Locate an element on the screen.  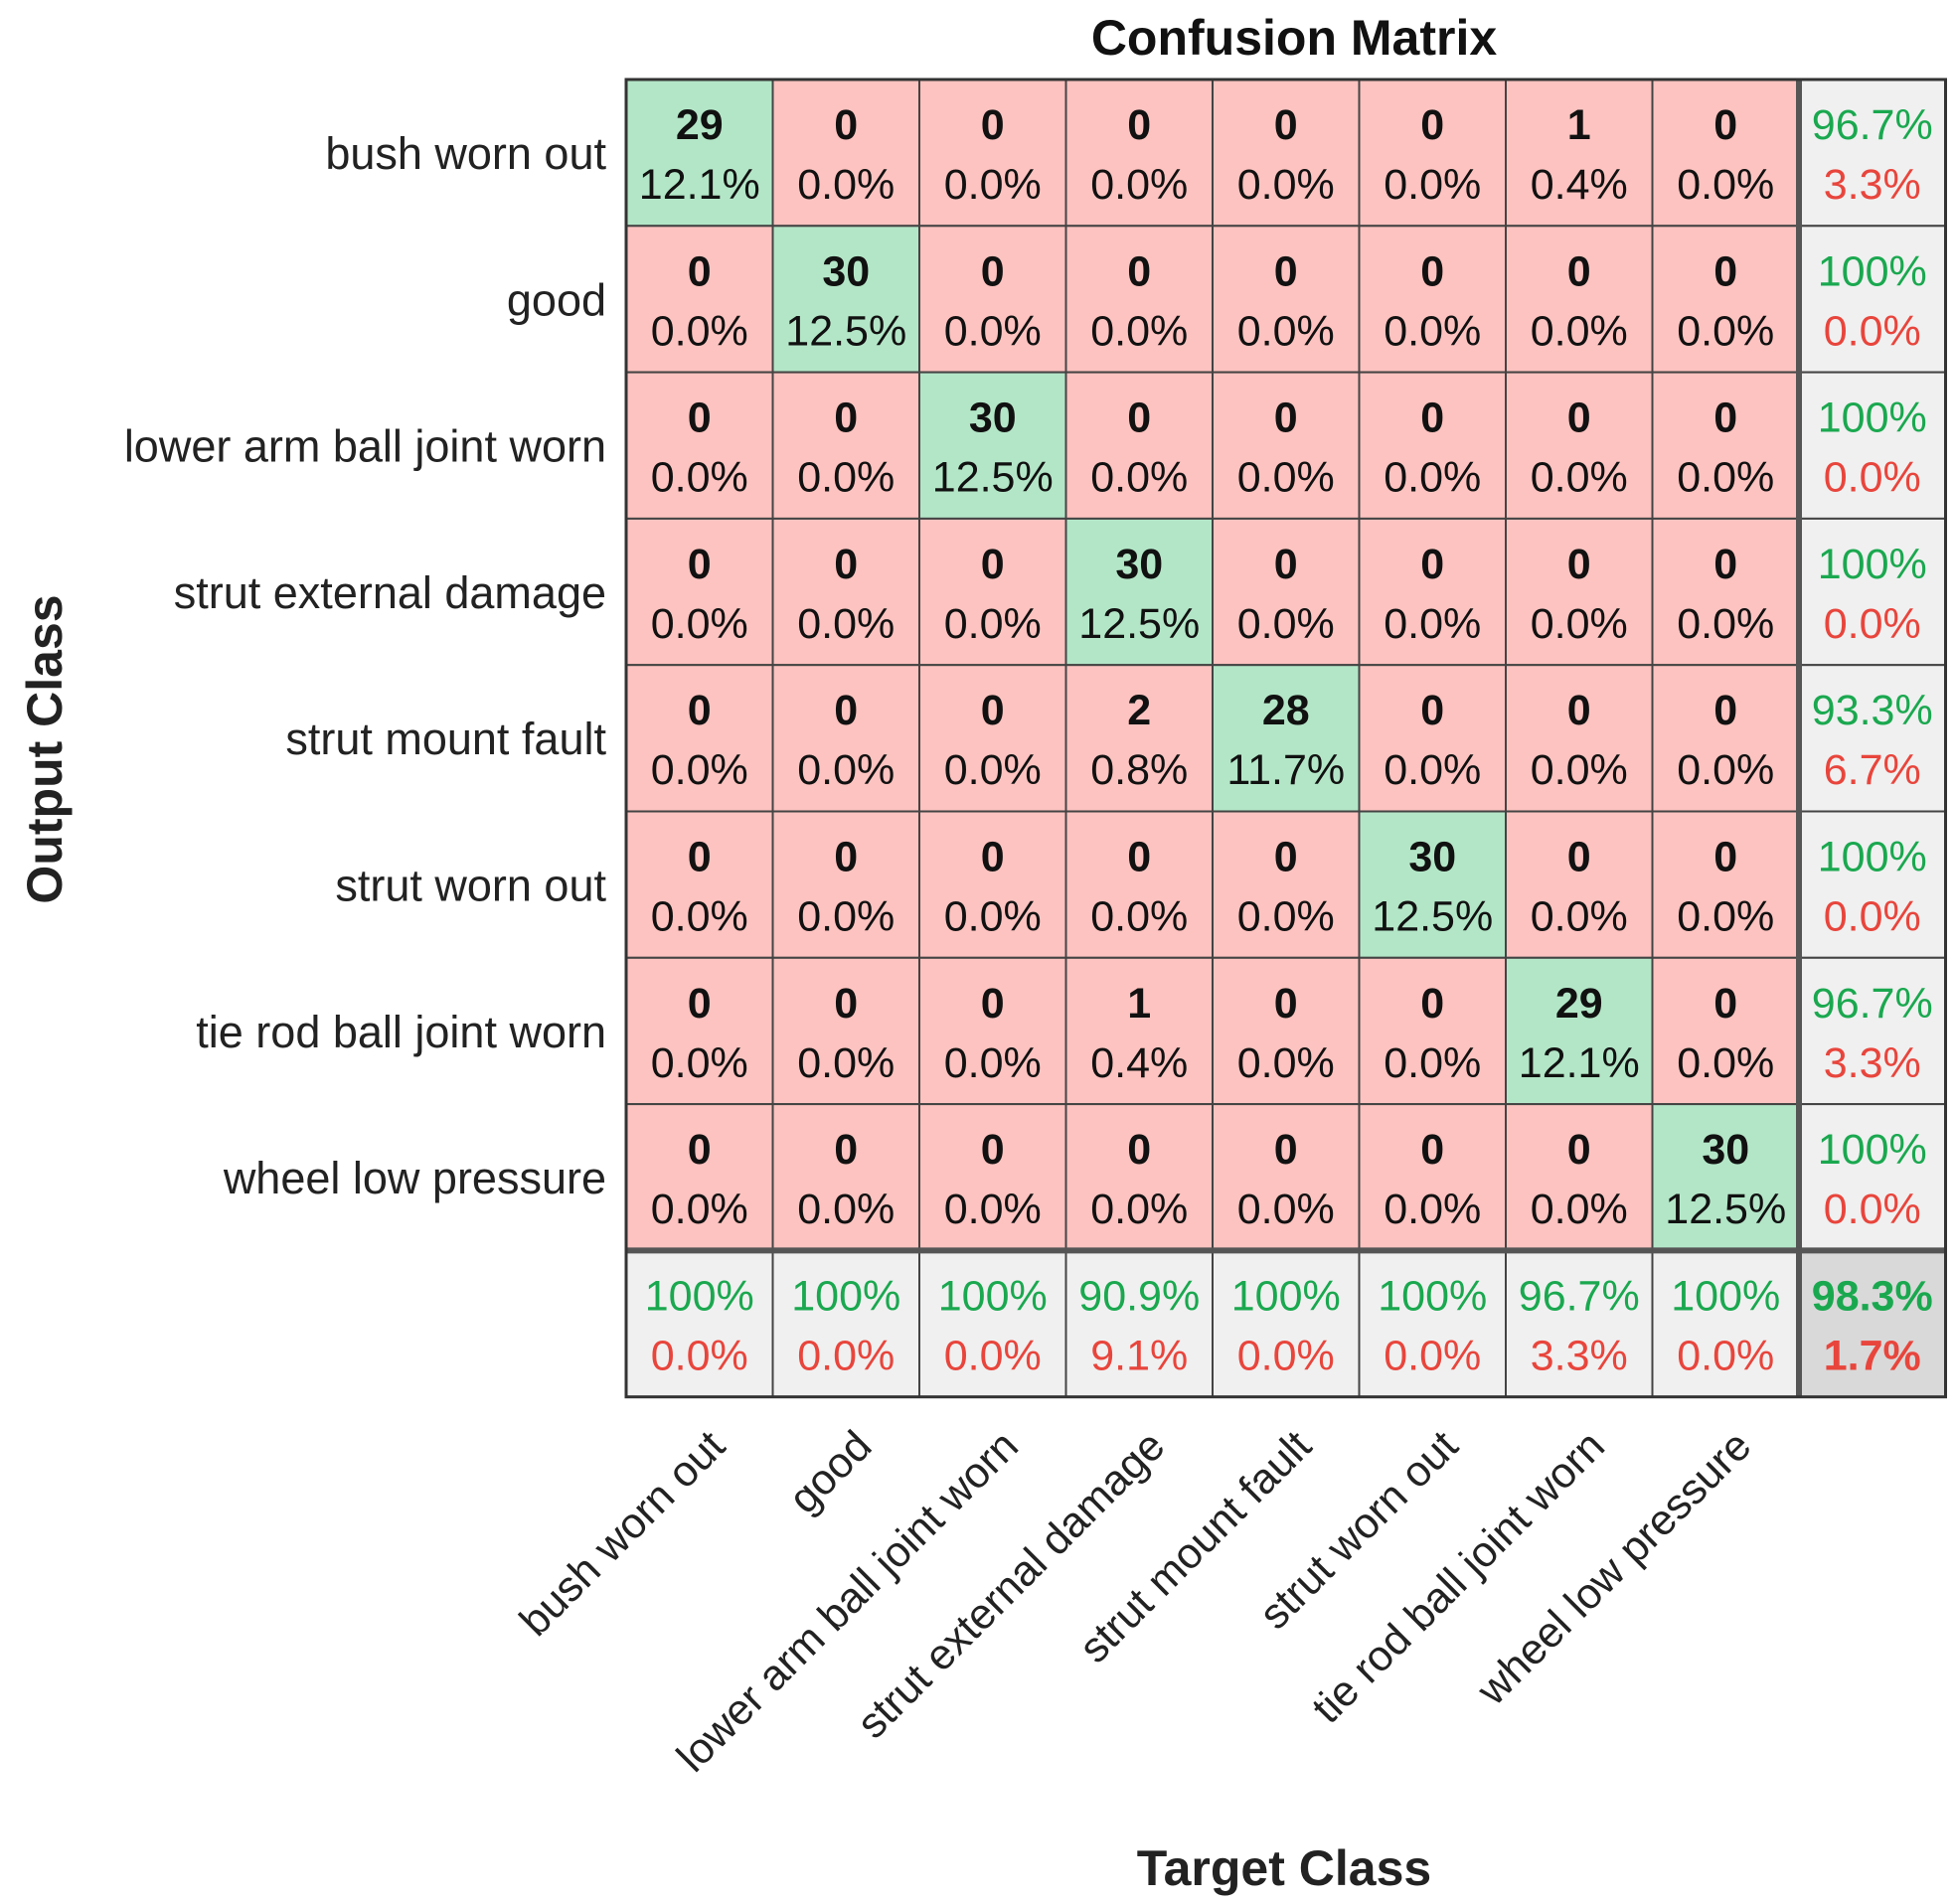
row-label: strut mount fault is located at coordinates (445, 739).